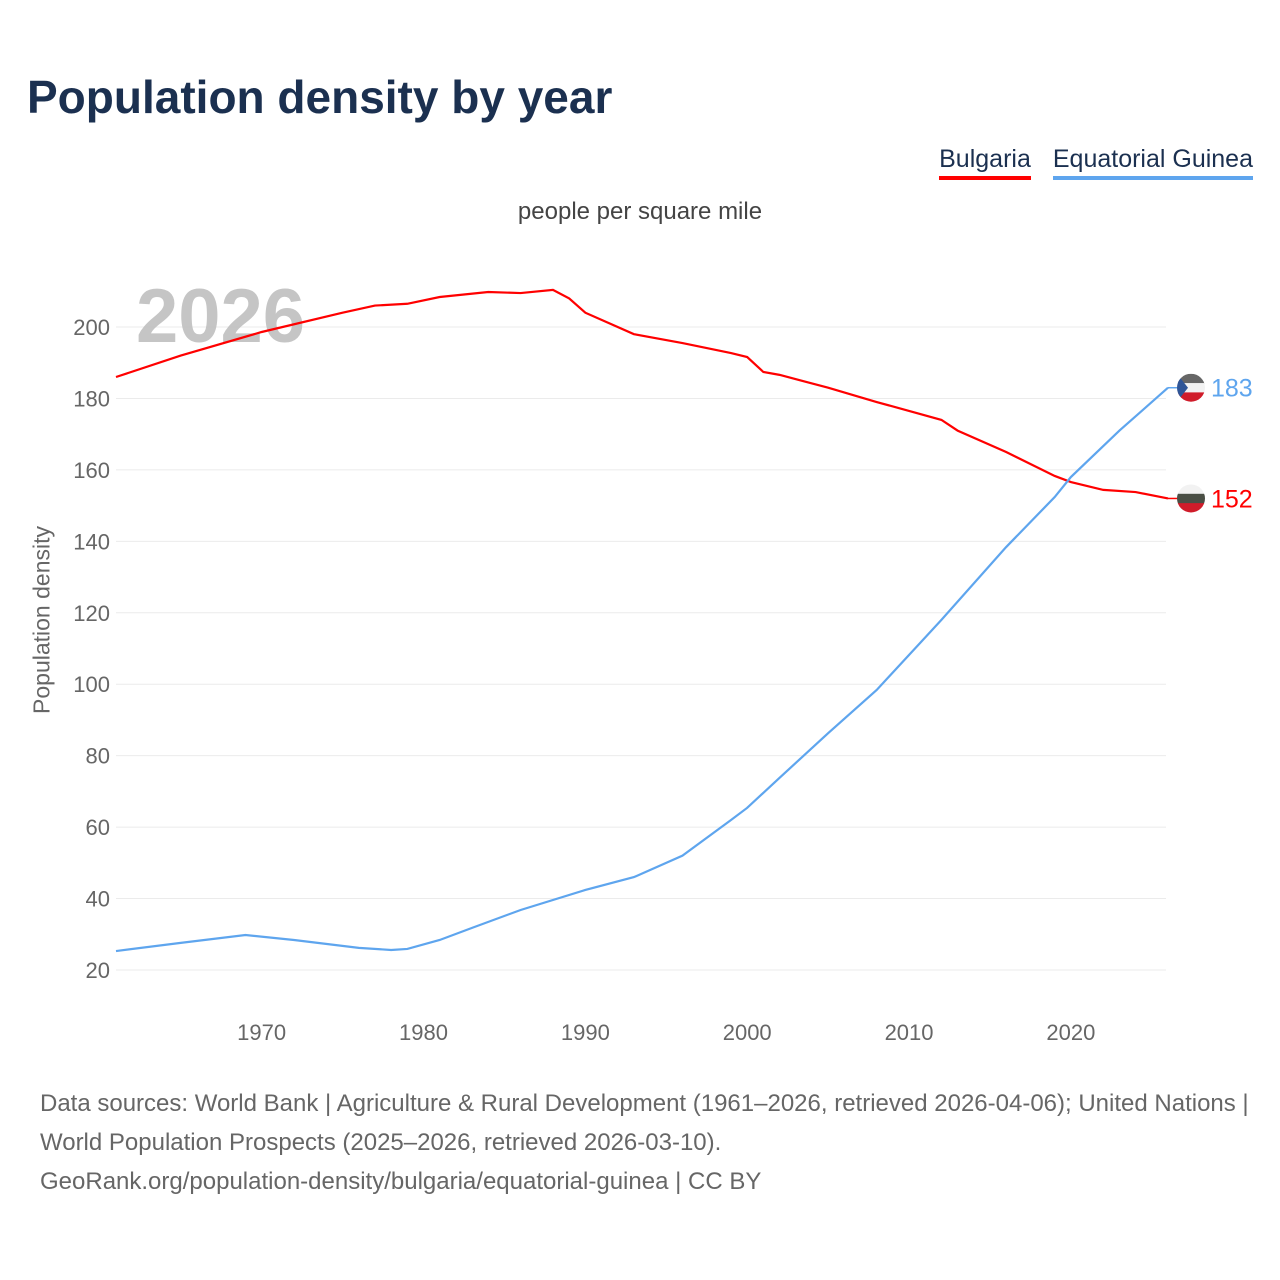 The height and width of the screenshot is (1280, 1280). Describe the element at coordinates (91, 684) in the screenshot. I see `y-tick-label: 100` at that location.